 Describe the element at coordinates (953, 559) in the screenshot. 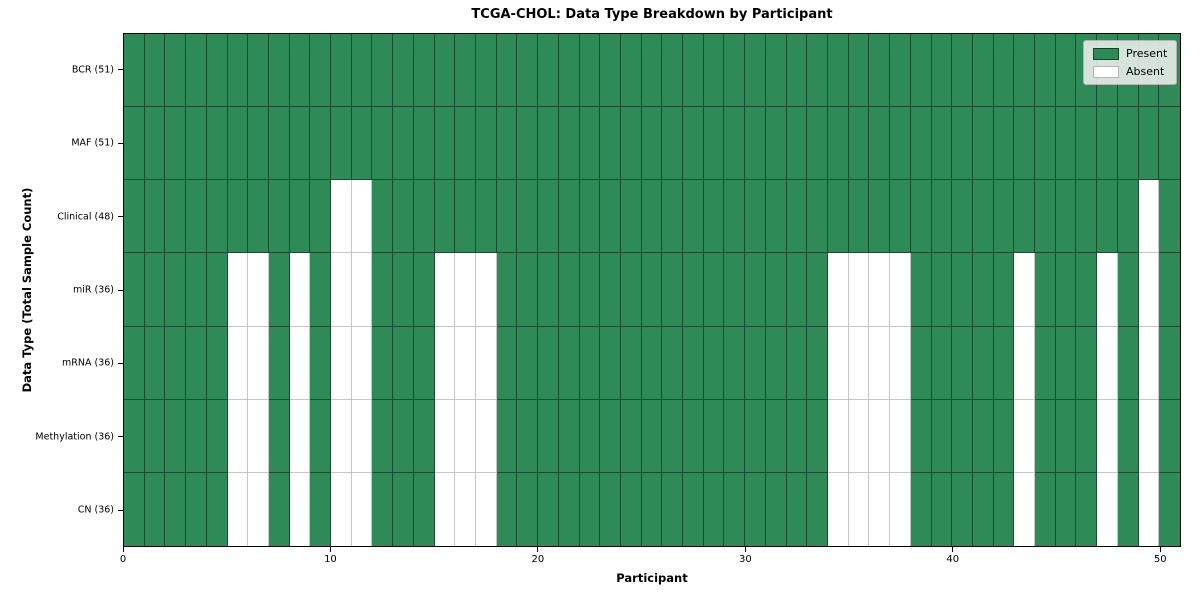

I see `x-tick-label: 40` at that location.